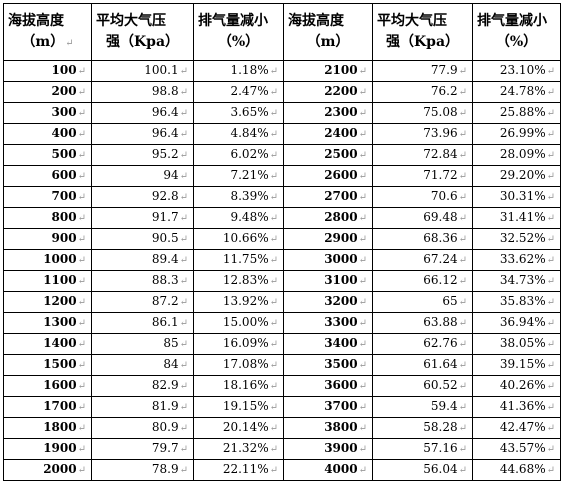  Describe the element at coordinates (516, 218) in the screenshot. I see `cell-reduction: 31.41%↵` at that location.